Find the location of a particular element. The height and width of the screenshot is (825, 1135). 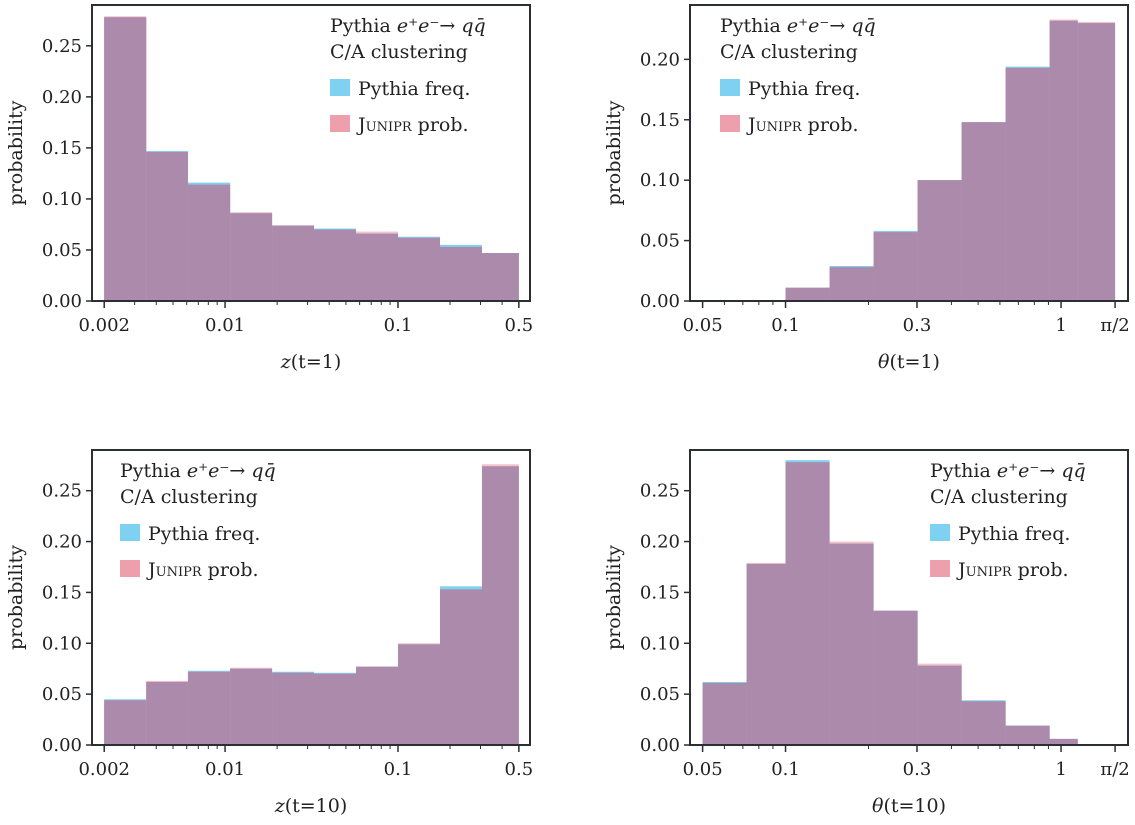

x-tick-label: 0.5 is located at coordinates (519, 769).